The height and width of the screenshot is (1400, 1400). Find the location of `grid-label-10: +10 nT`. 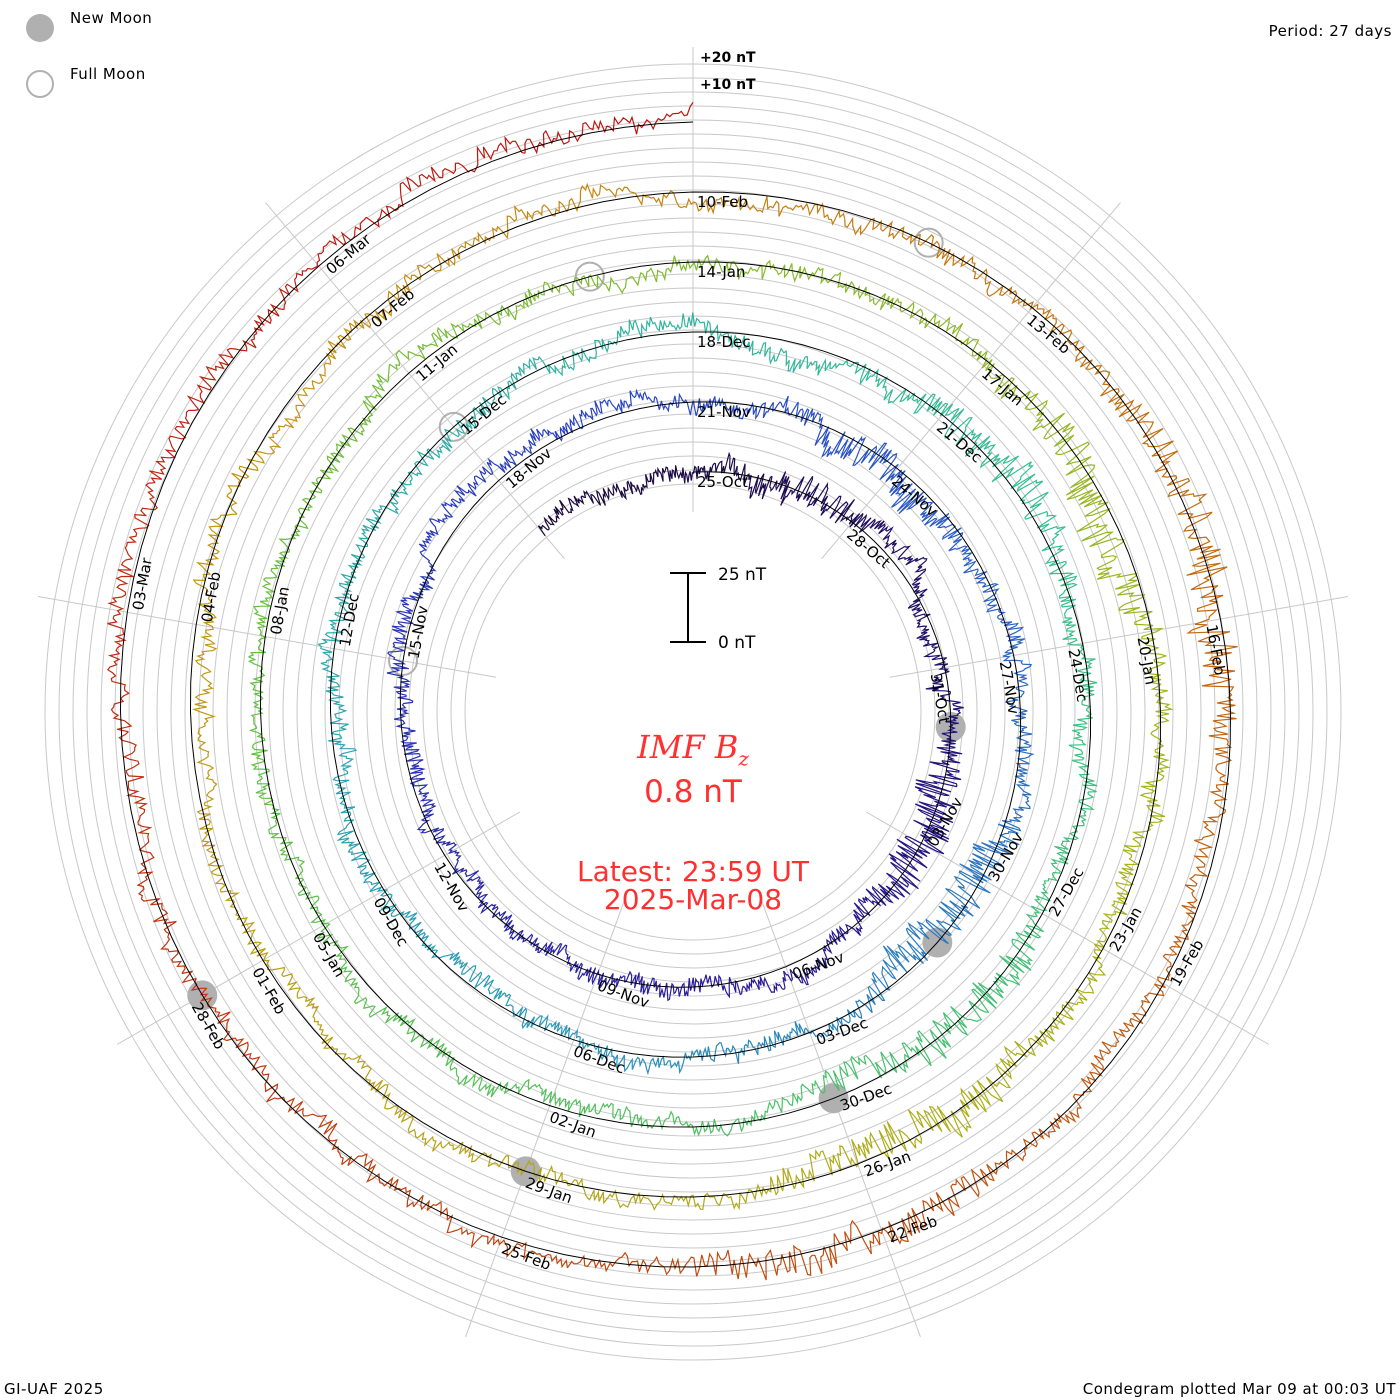

grid-label-10: +10 nT is located at coordinates (728, 85).